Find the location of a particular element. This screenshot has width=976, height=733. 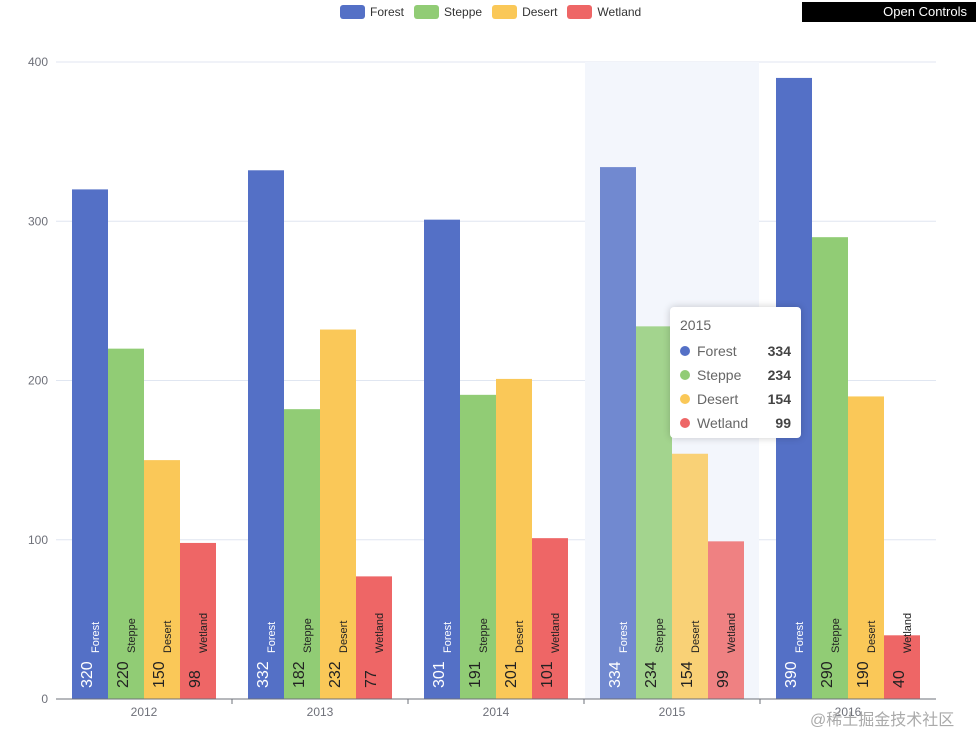

data-label-steppe-2014: 191 is located at coordinates (475, 674).